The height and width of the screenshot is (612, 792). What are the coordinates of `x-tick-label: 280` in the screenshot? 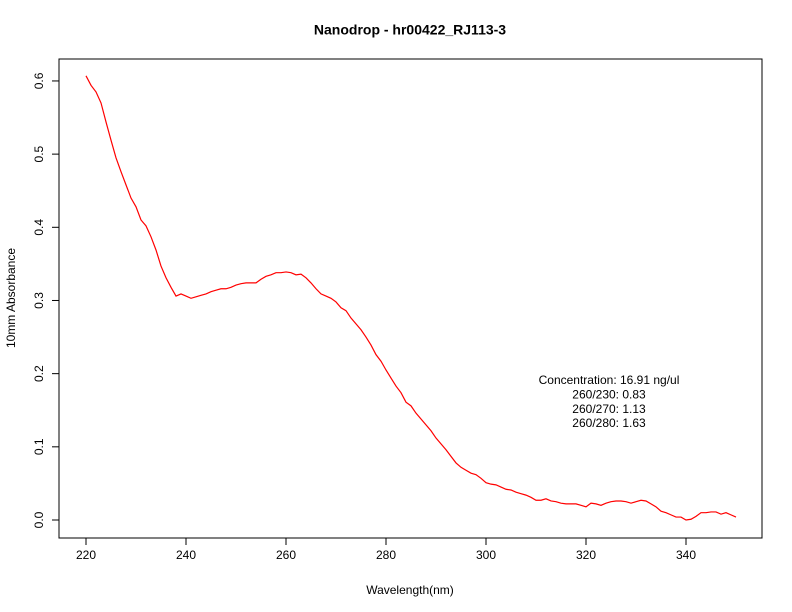 It's located at (386, 555).